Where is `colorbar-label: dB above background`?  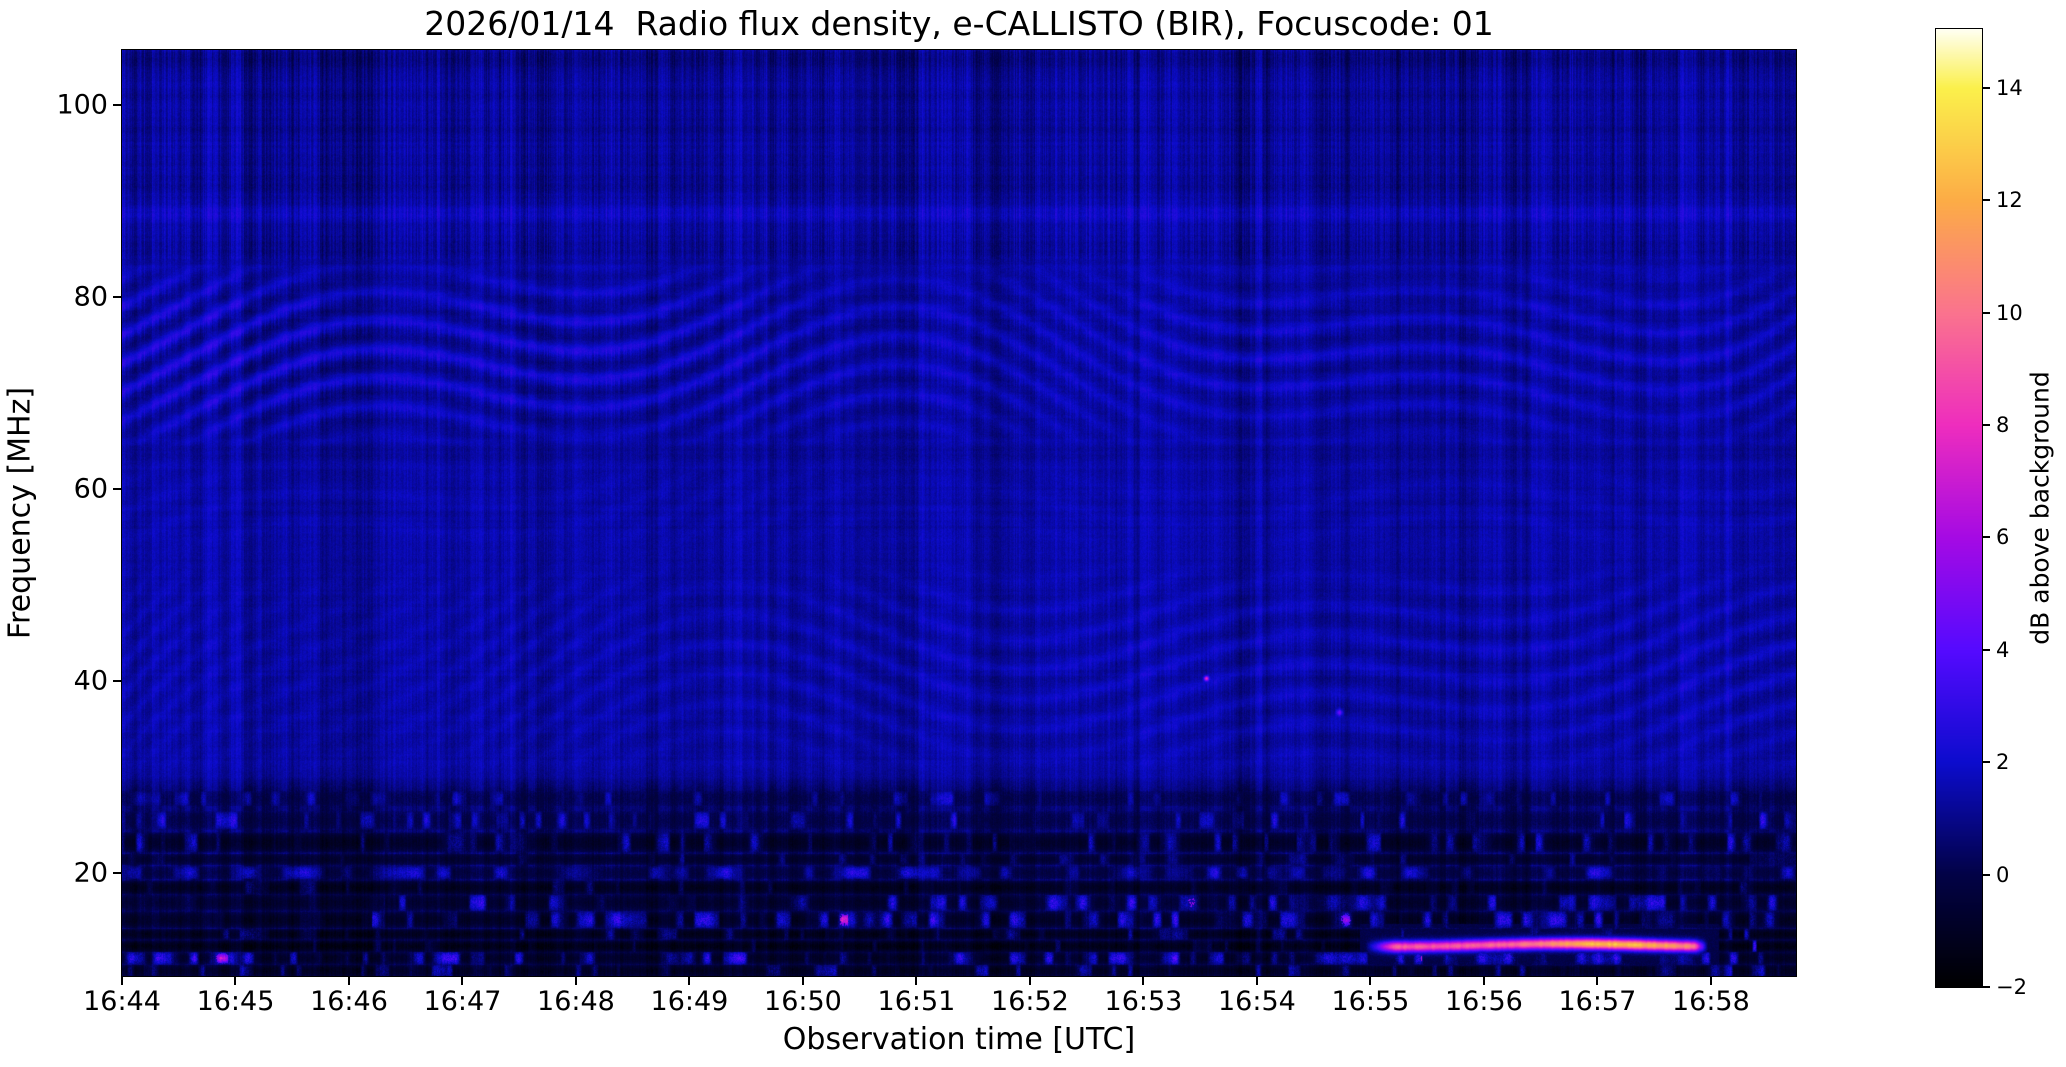 colorbar-label: dB above background is located at coordinates (2040, 508).